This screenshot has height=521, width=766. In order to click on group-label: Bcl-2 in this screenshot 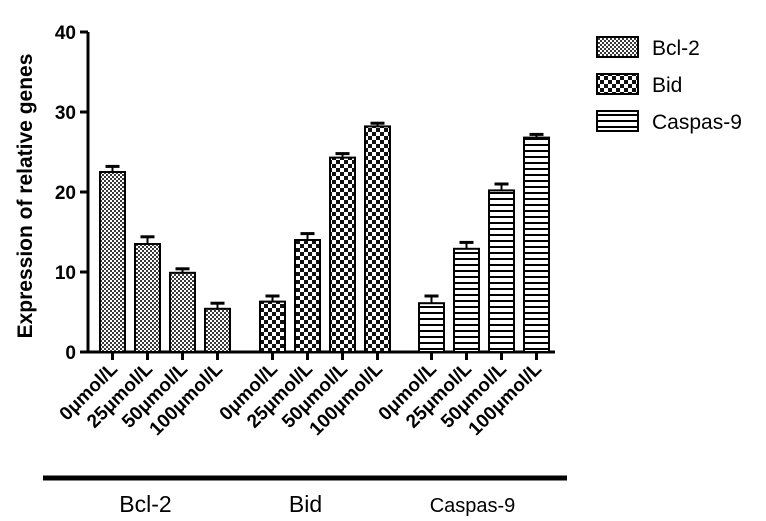, I will do `click(145, 504)`.